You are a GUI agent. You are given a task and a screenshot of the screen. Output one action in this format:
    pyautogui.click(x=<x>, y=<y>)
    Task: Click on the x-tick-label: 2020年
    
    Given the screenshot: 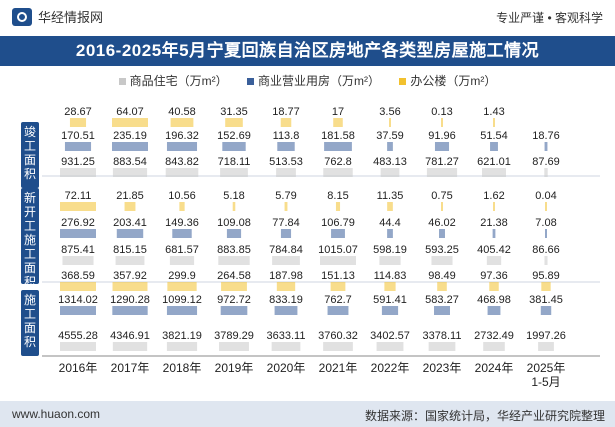 What is the action you would take?
    pyautogui.click(x=286, y=368)
    